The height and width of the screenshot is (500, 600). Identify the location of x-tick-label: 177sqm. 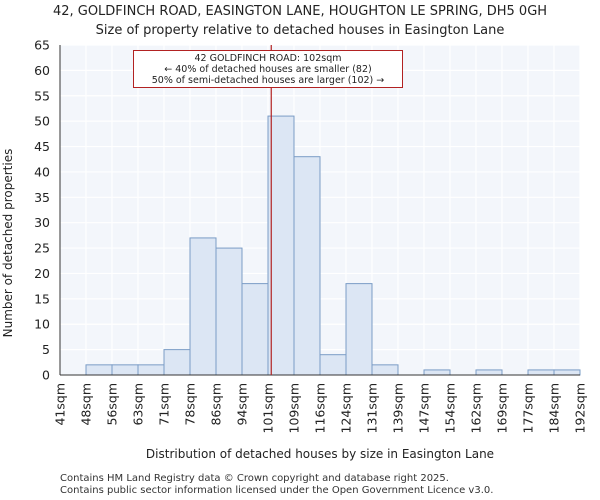
(528, 408).